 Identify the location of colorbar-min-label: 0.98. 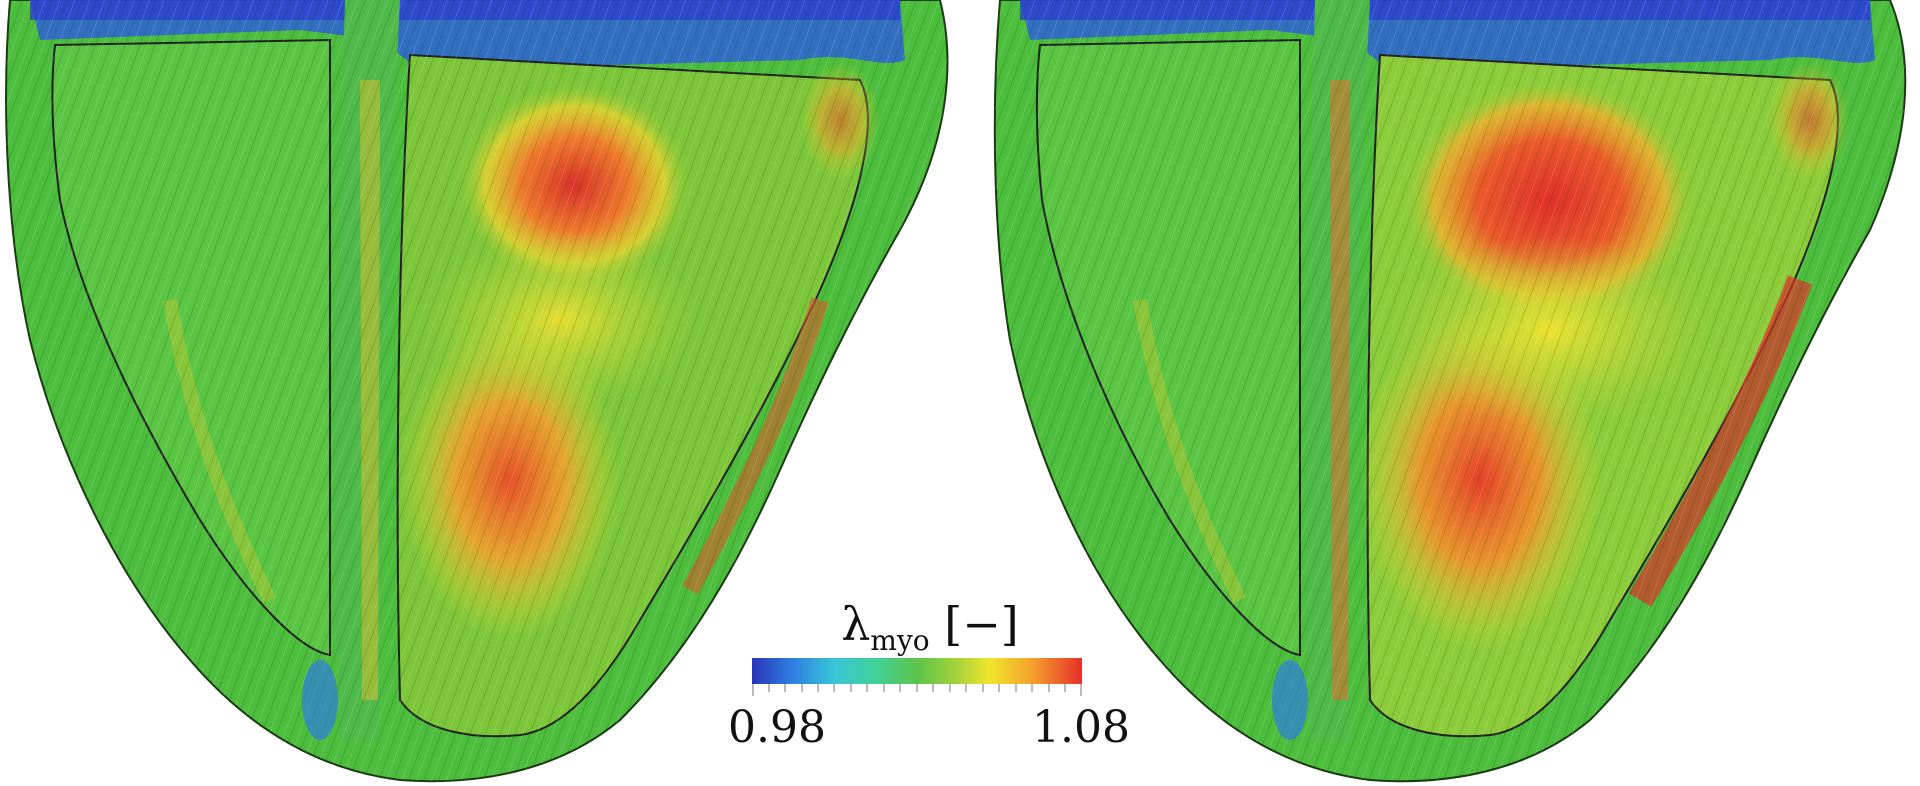
(777, 727).